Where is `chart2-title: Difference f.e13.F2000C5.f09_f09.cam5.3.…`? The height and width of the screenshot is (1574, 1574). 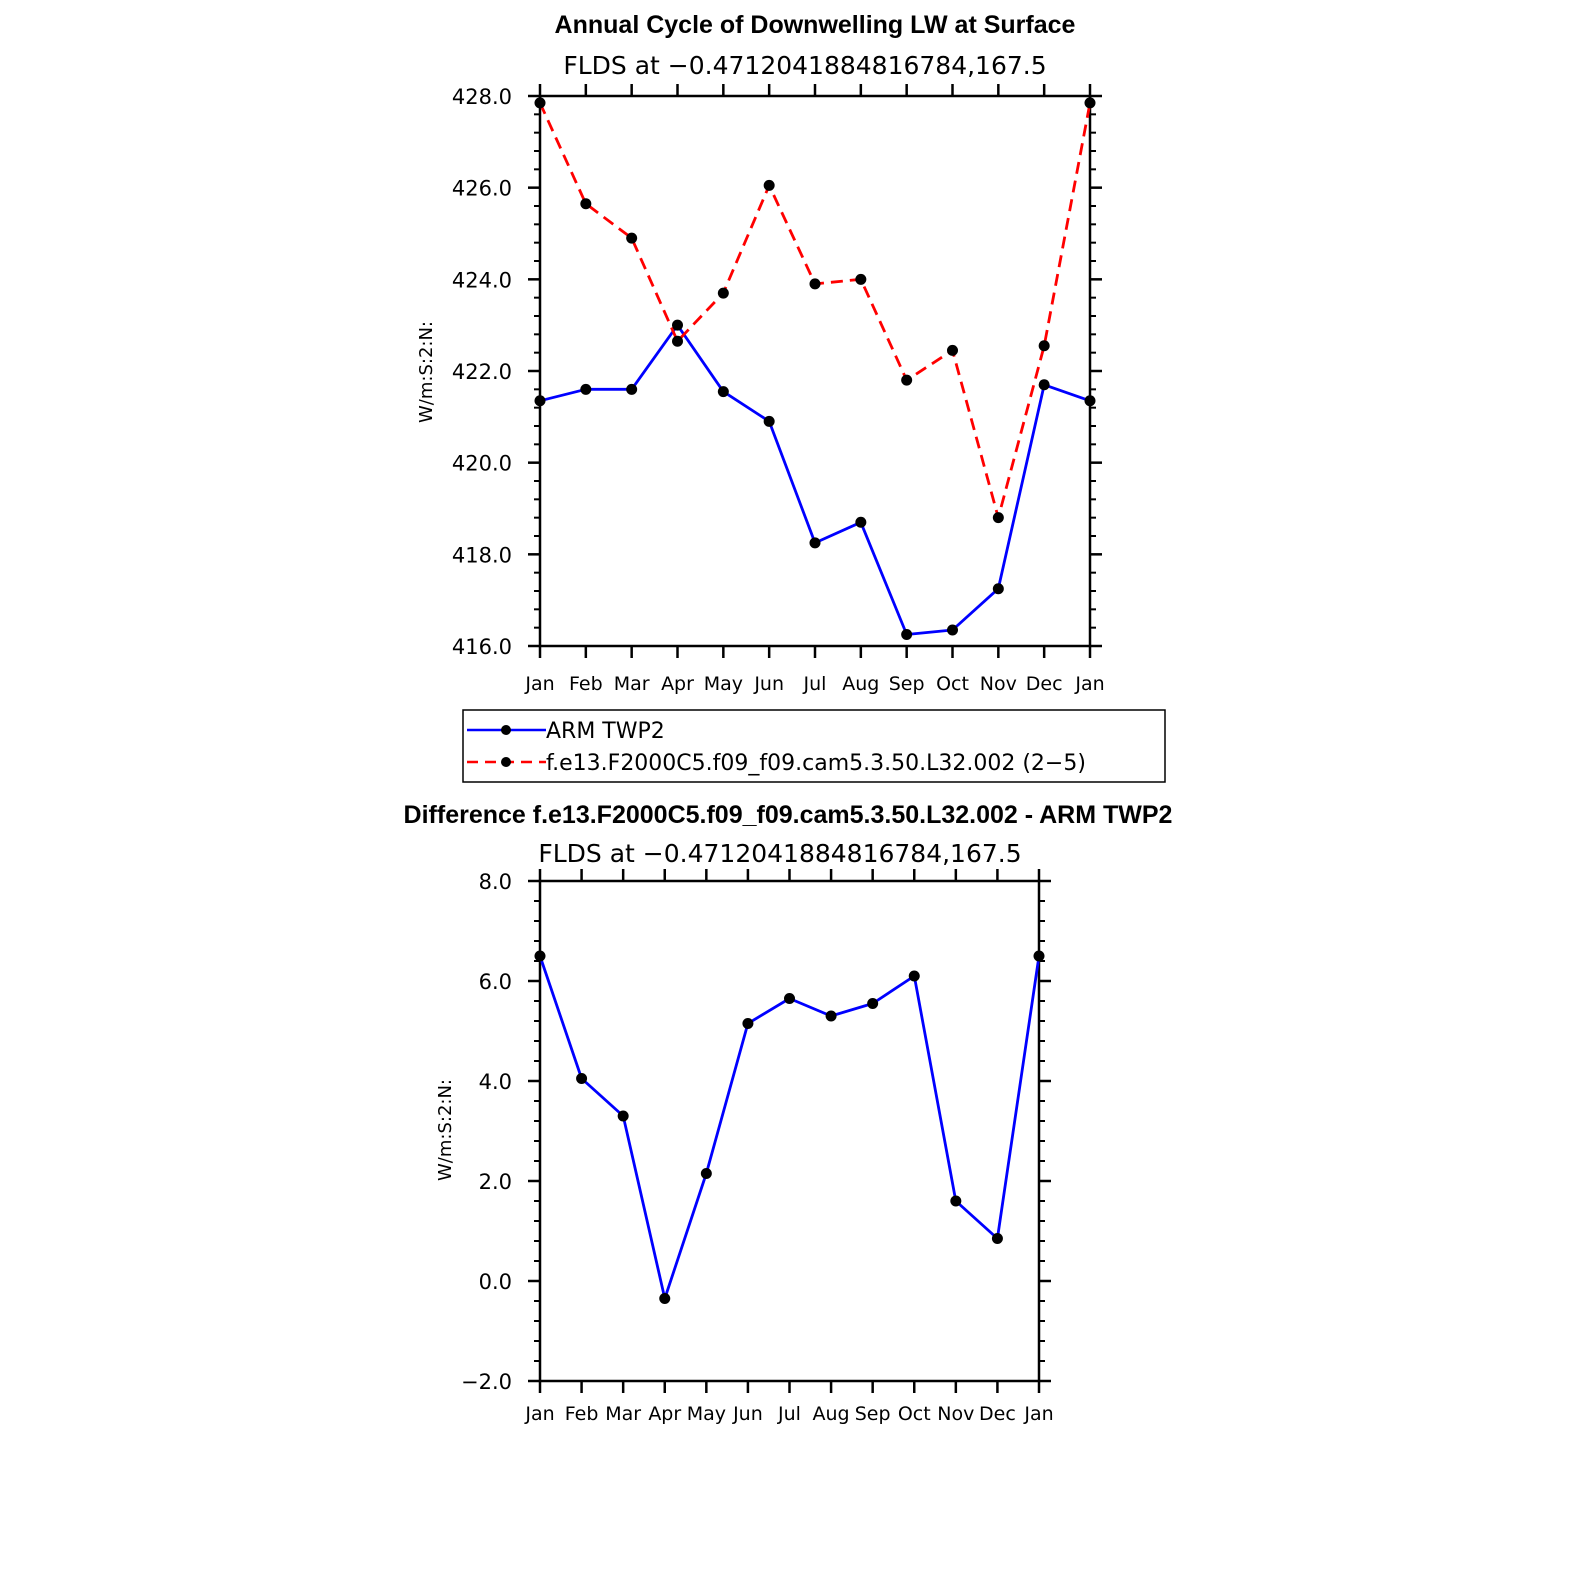 chart2-title: Difference f.e13.F2000C5.f09_f09.cam5.3.… is located at coordinates (788, 815).